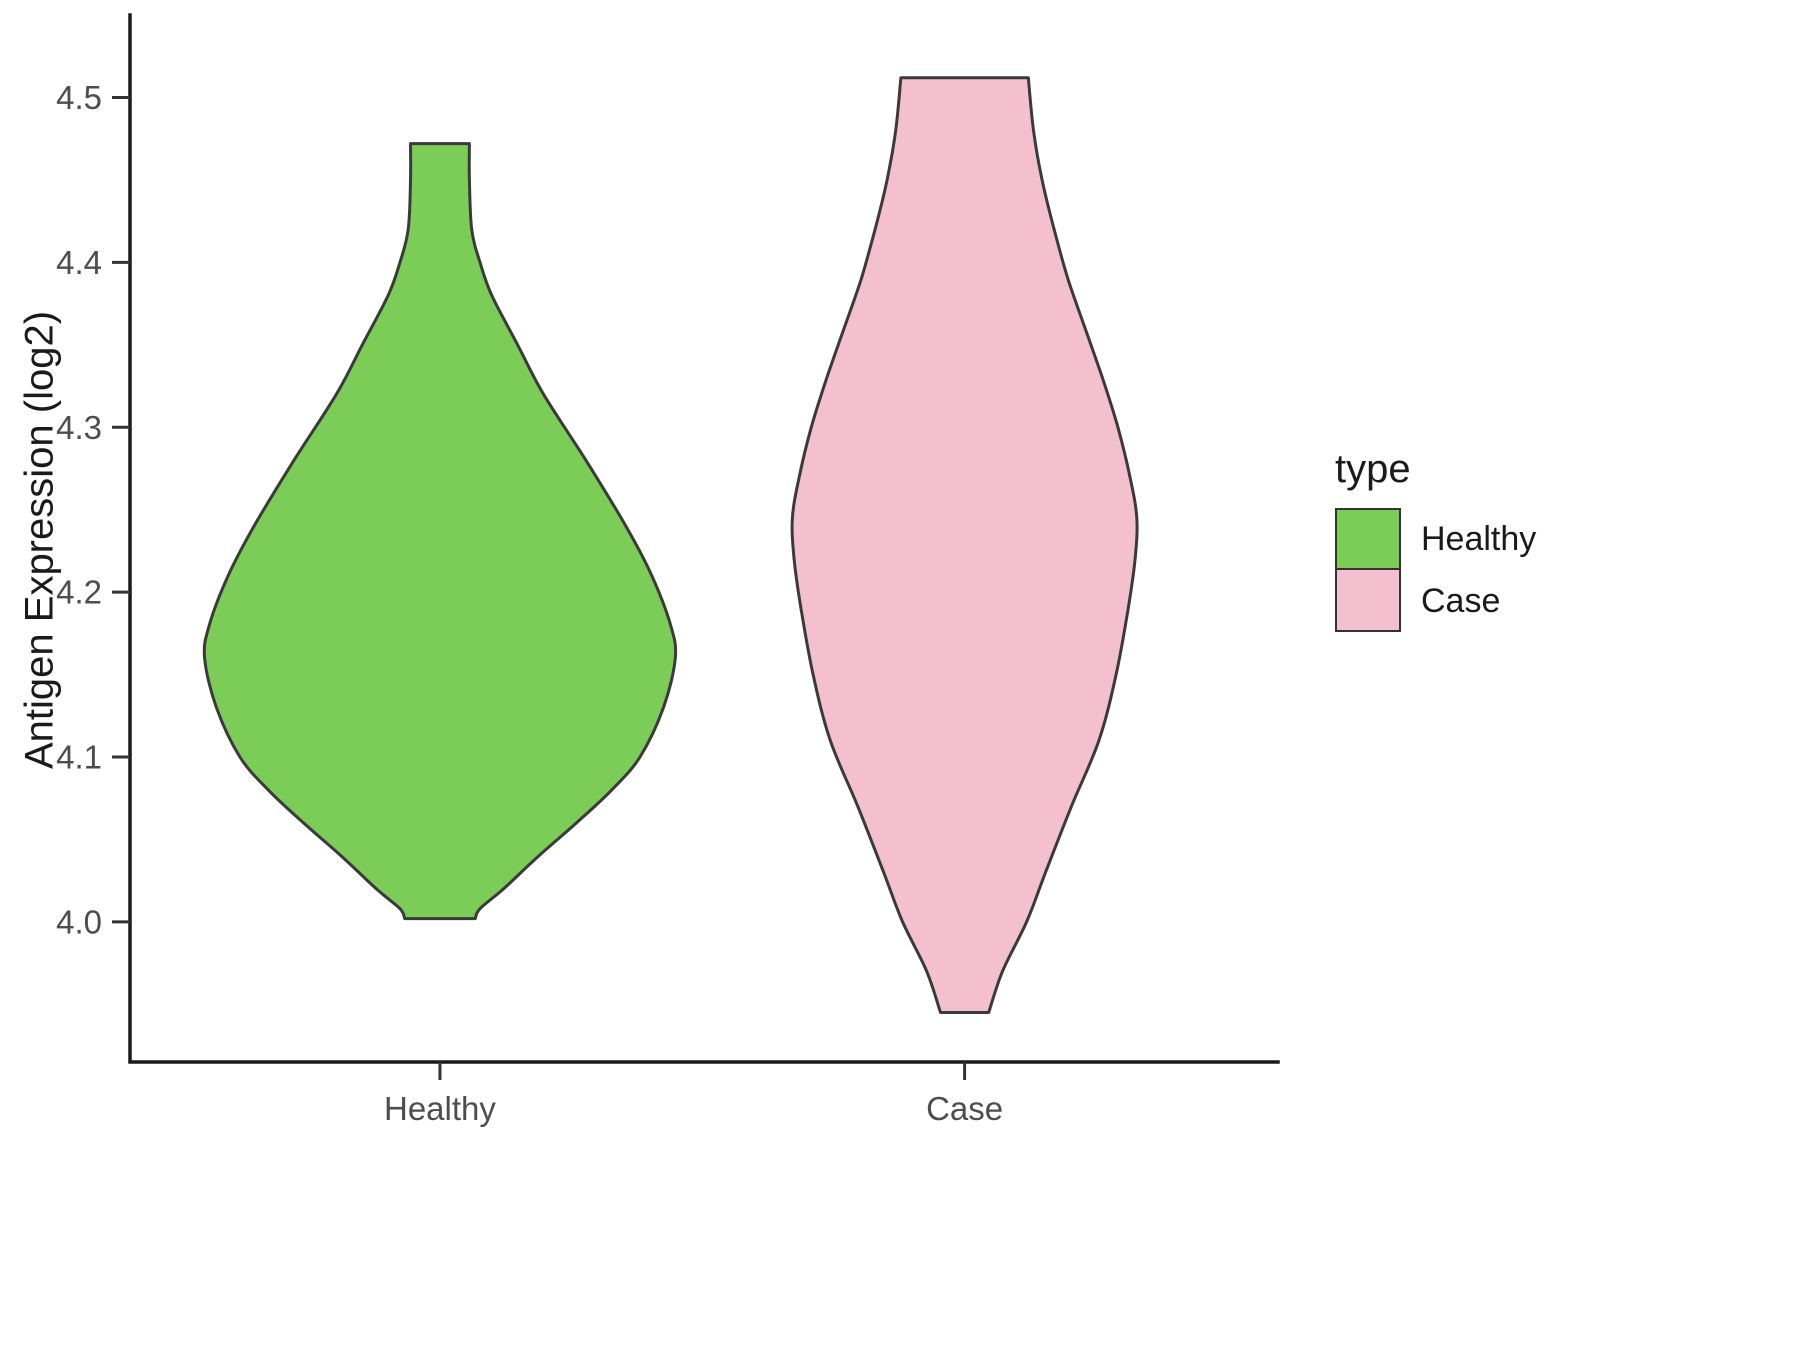  Describe the element at coordinates (1461, 600) in the screenshot. I see `legend-label-case: Case` at that location.